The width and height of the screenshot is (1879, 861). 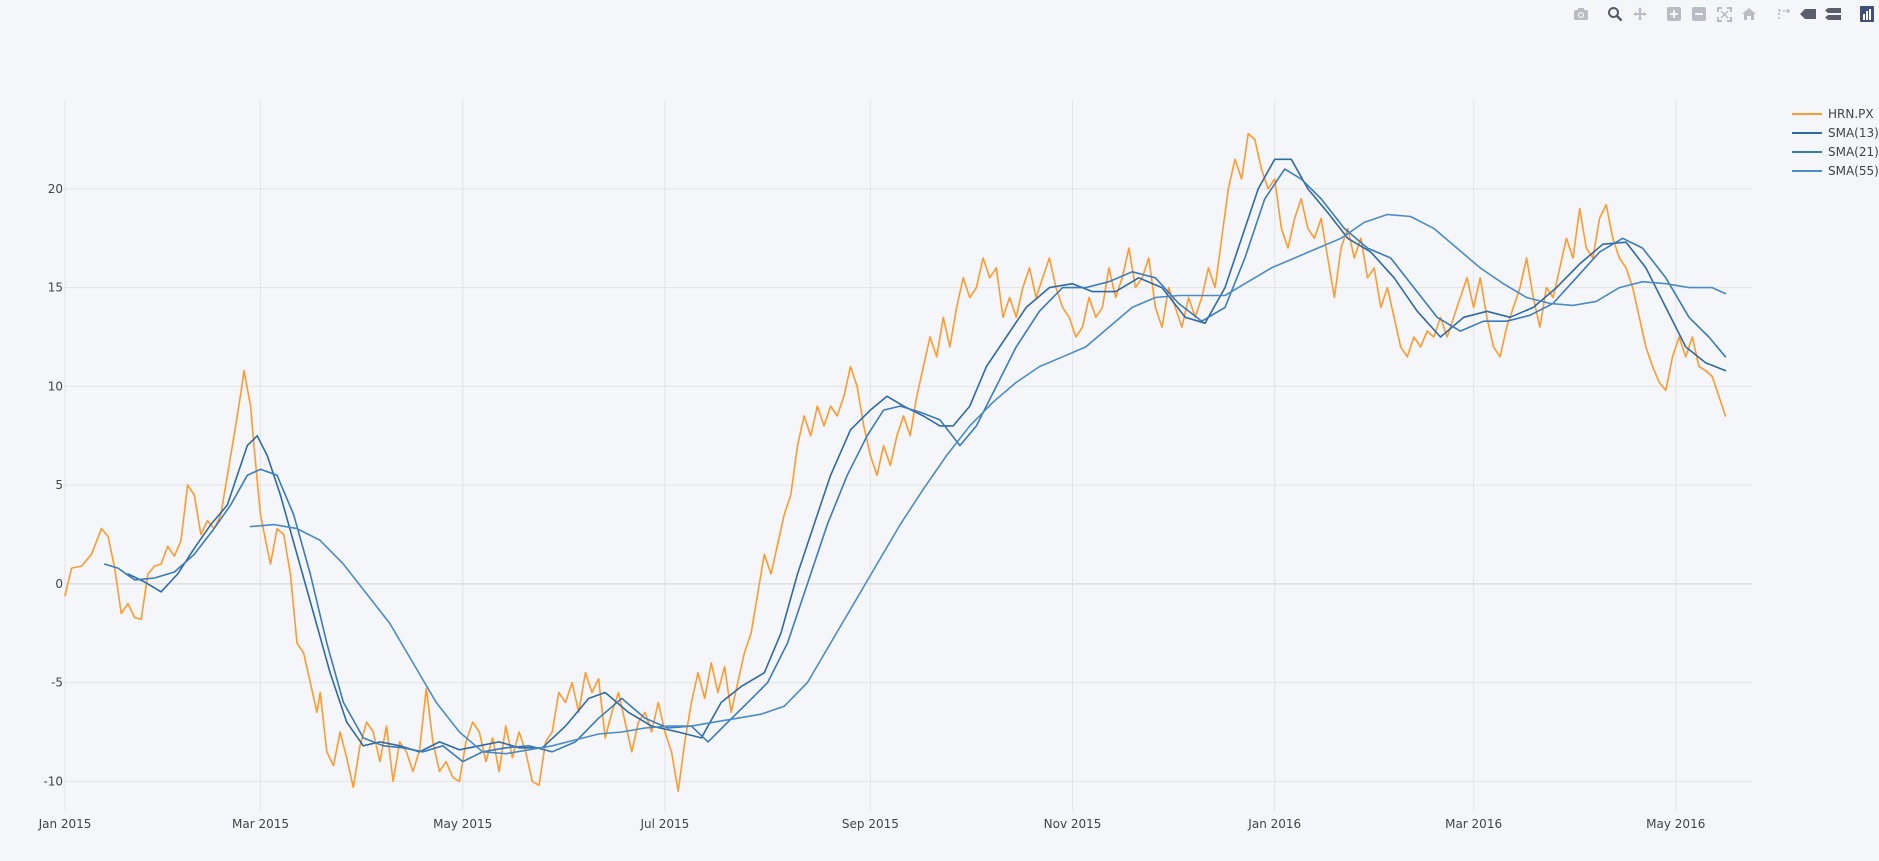 I want to click on spike-lines-icon, so click(x=1783, y=14).